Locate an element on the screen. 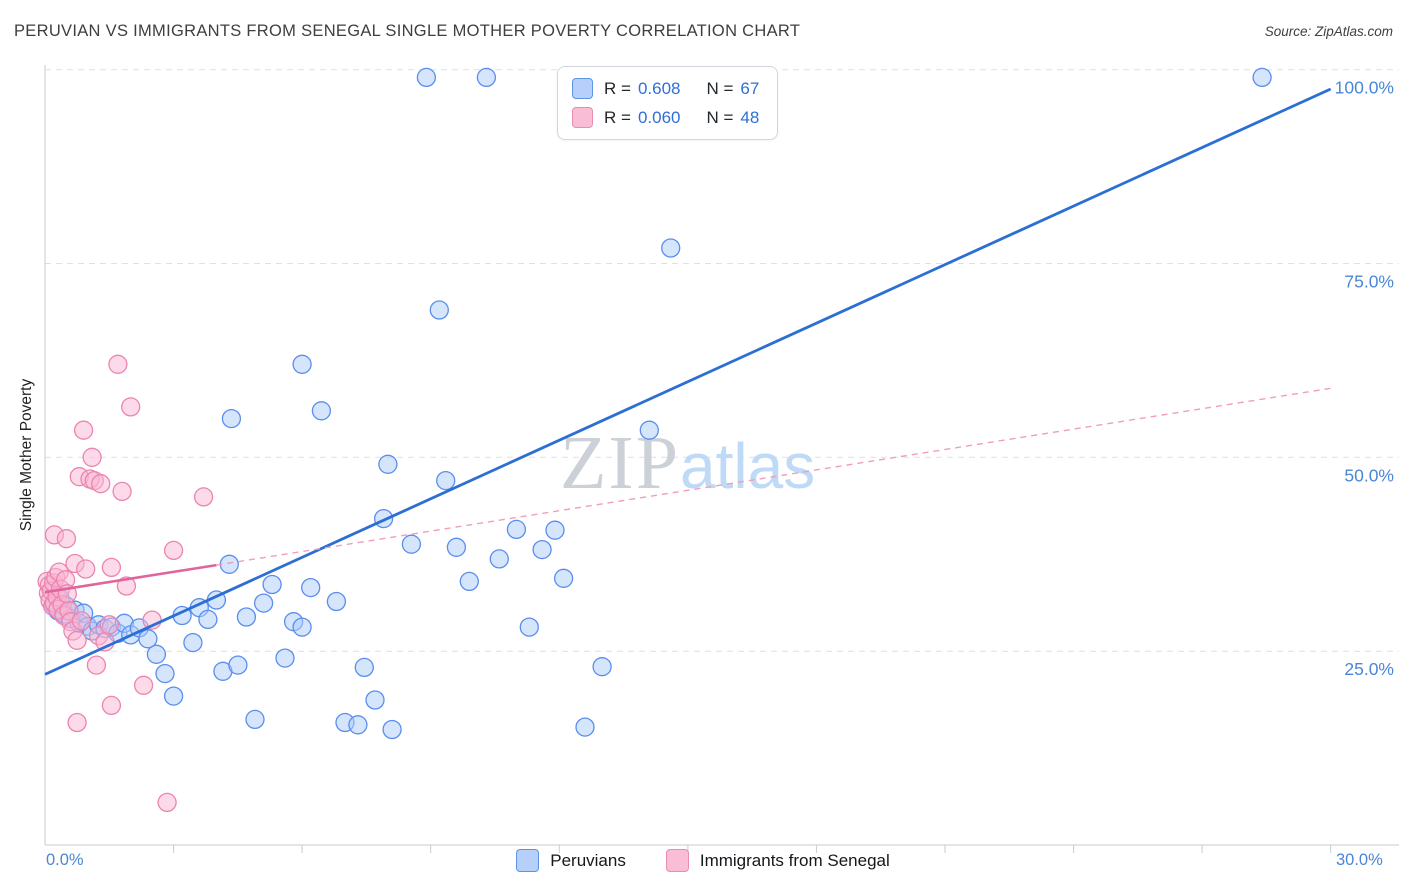 The image size is (1406, 892). r-value-senegal: 0.060 is located at coordinates (659, 117).